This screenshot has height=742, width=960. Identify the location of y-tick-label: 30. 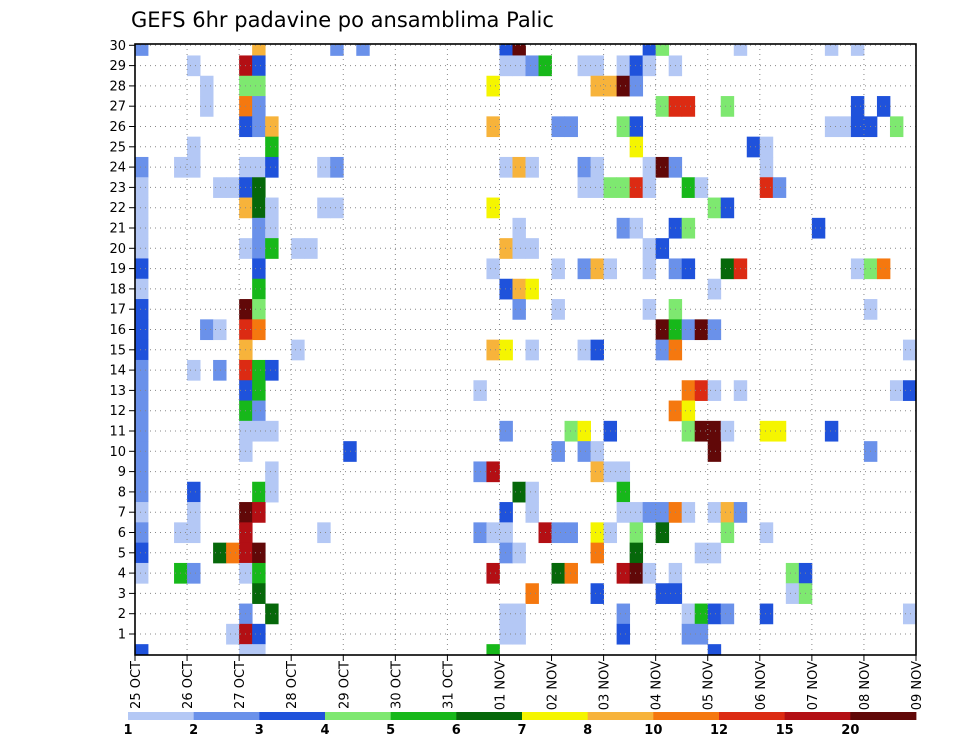
(117, 46).